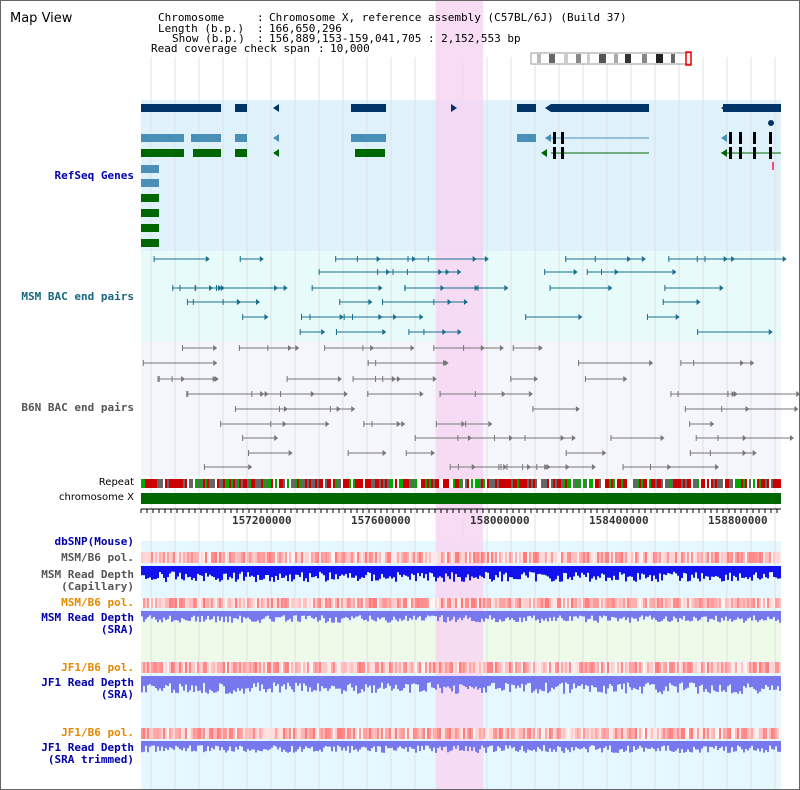 This screenshot has width=800, height=790. Describe the element at coordinates (77, 407) in the screenshot. I see `track-label-b6n-bac: B6N BAC end pairs` at that location.